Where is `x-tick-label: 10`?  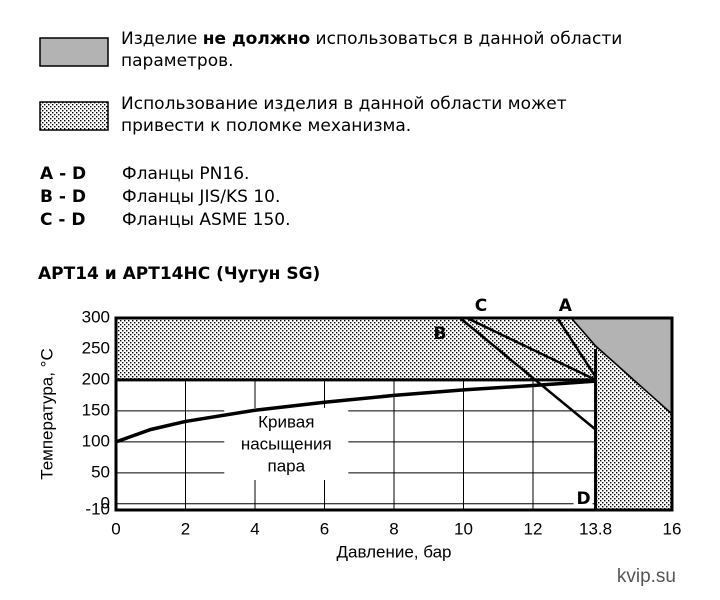 x-tick-label: 10 is located at coordinates (463, 528).